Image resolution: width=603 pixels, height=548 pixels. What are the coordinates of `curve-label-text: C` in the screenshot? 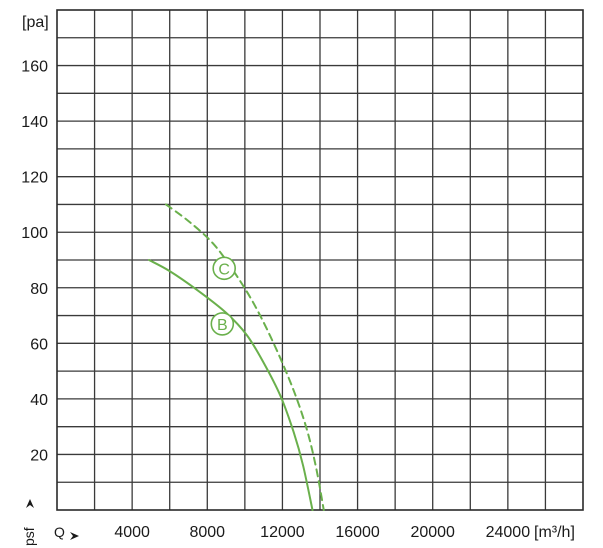 It's located at (224, 269).